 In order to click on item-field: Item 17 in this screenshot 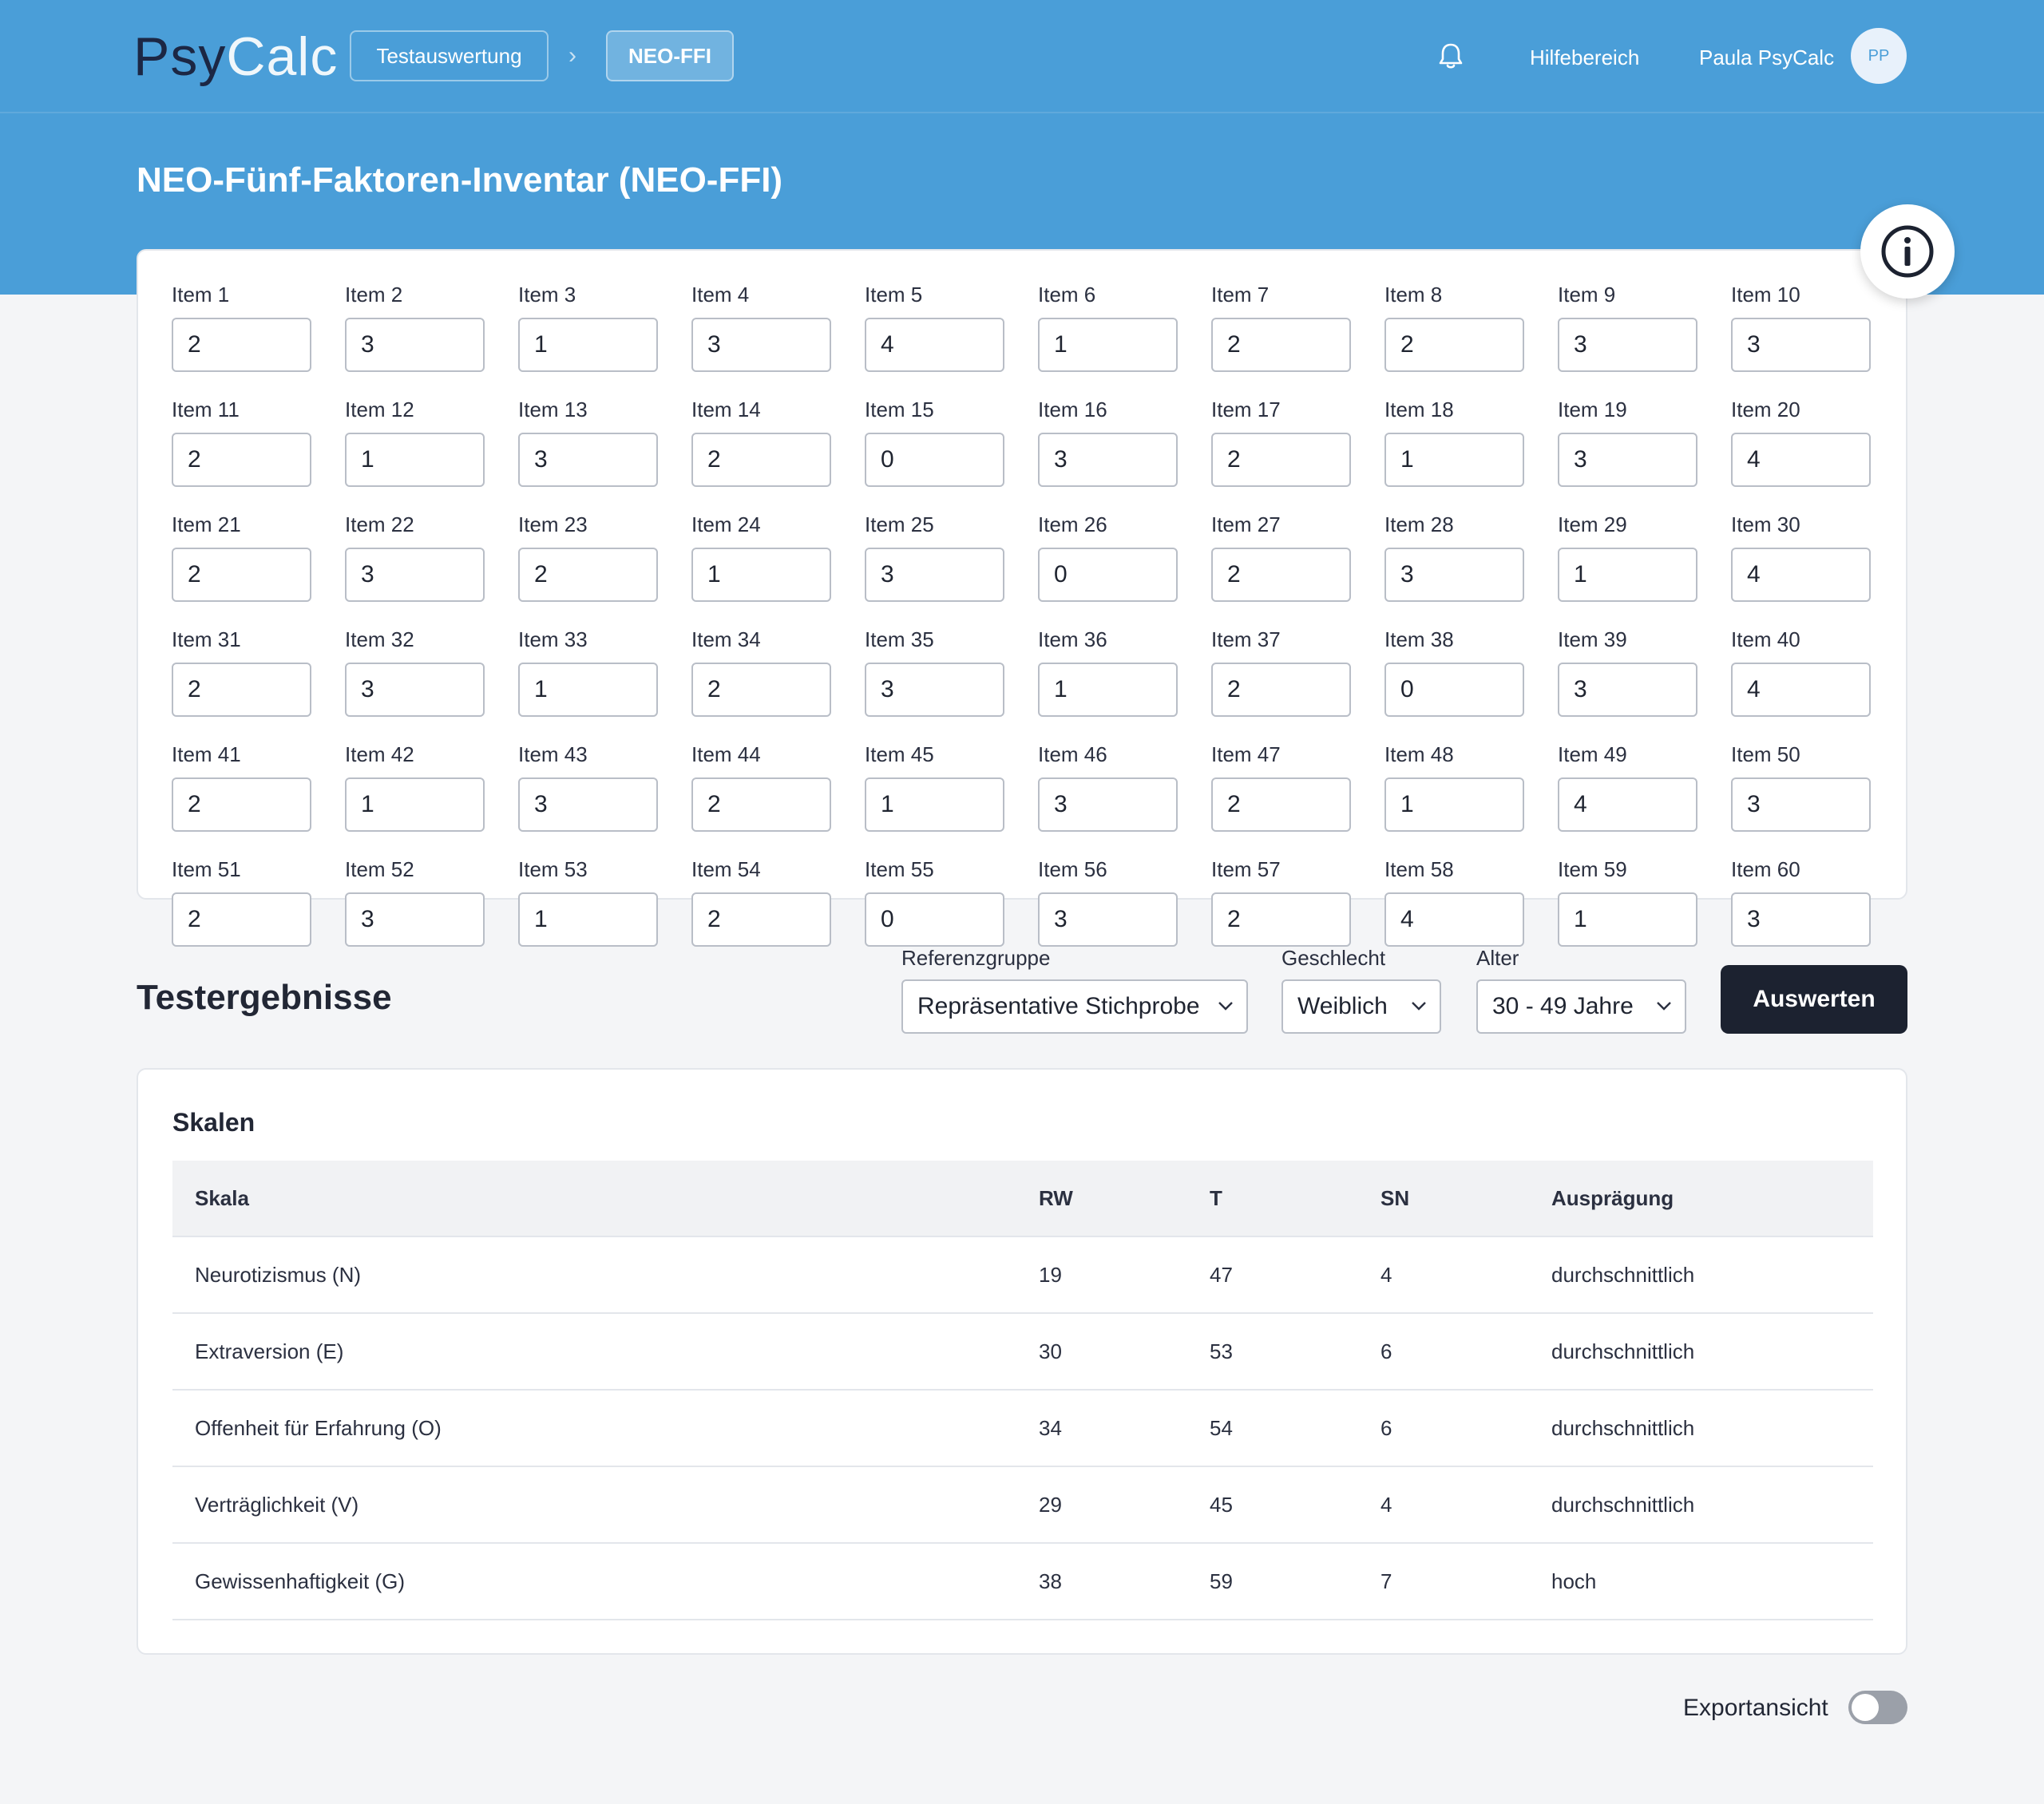, I will do `click(1281, 442)`.